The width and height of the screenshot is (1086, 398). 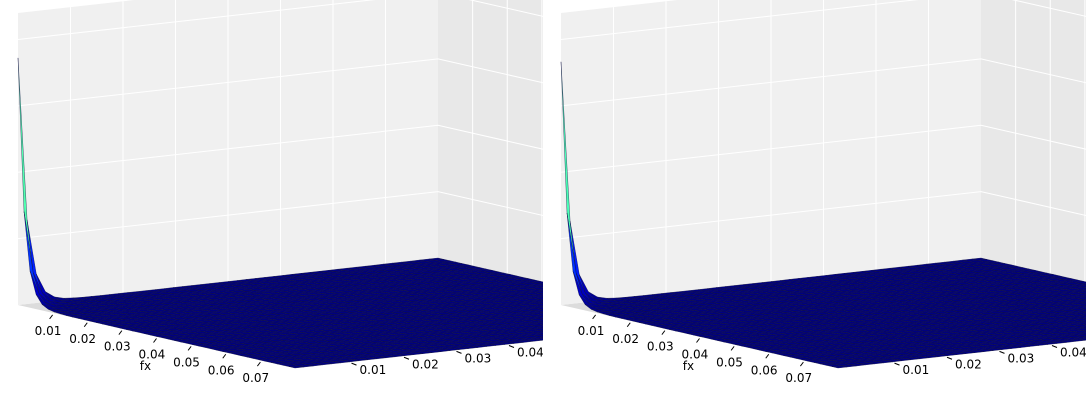 What do you see at coordinates (152, 355) in the screenshot?
I see `x-tick-label: 0.04` at bounding box center [152, 355].